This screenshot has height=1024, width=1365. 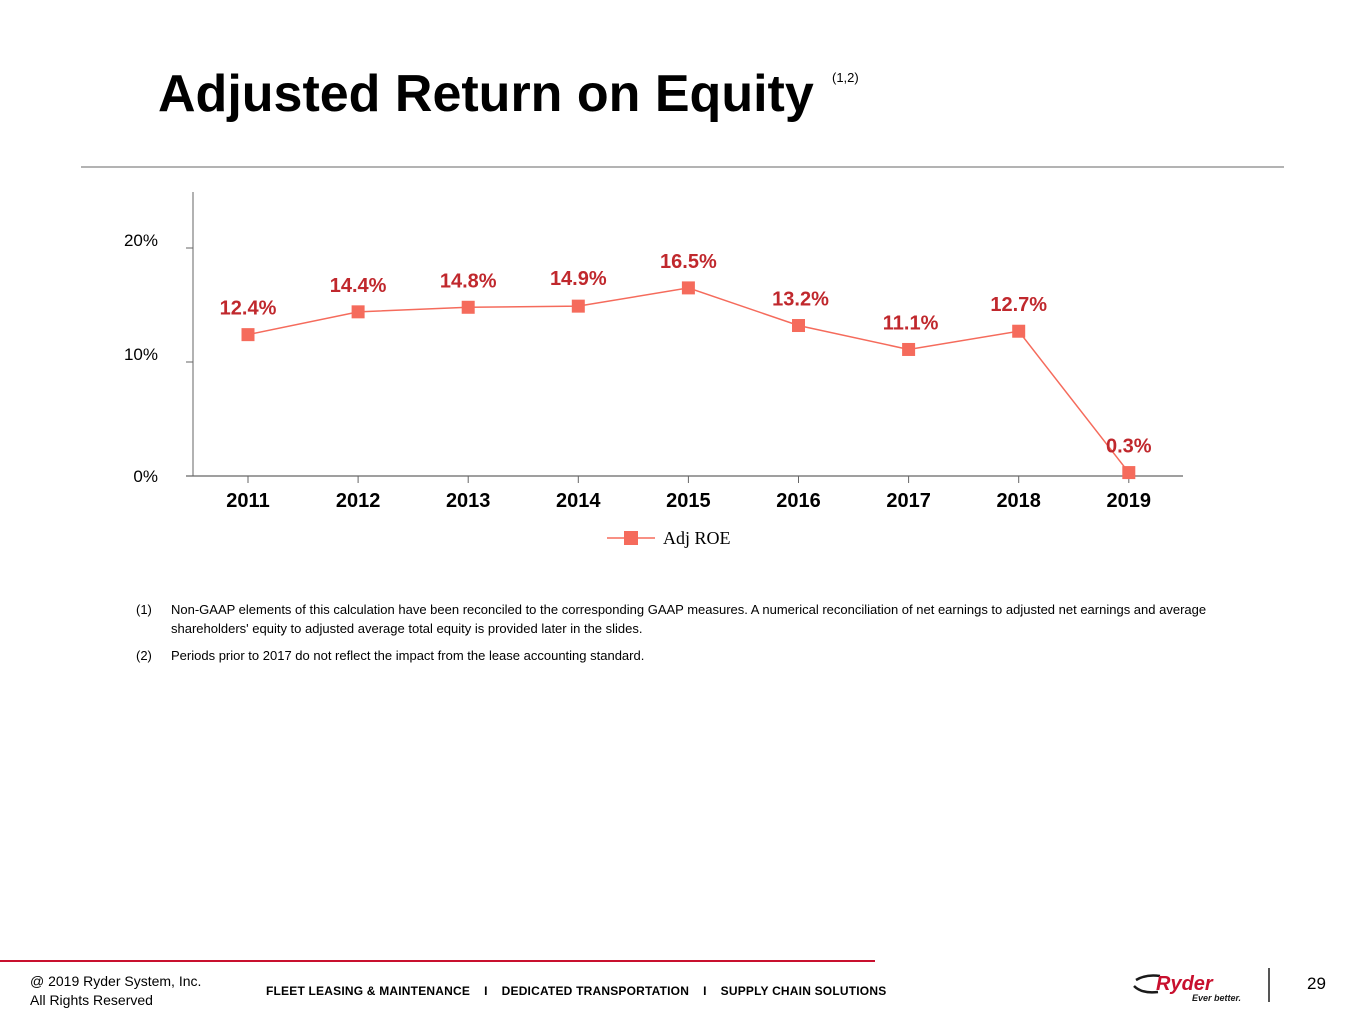 I want to click on copyright-line-1: @ 2019 Ryder System, Inc., so click(x=116, y=981).